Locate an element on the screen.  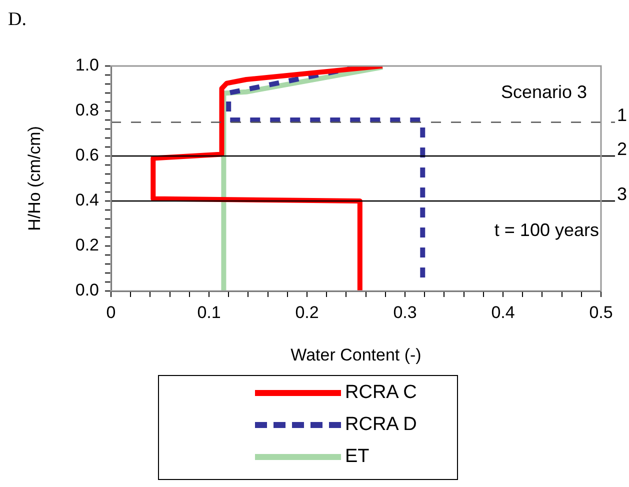
y-tick-label: 0.8 is located at coordinates (87, 110).